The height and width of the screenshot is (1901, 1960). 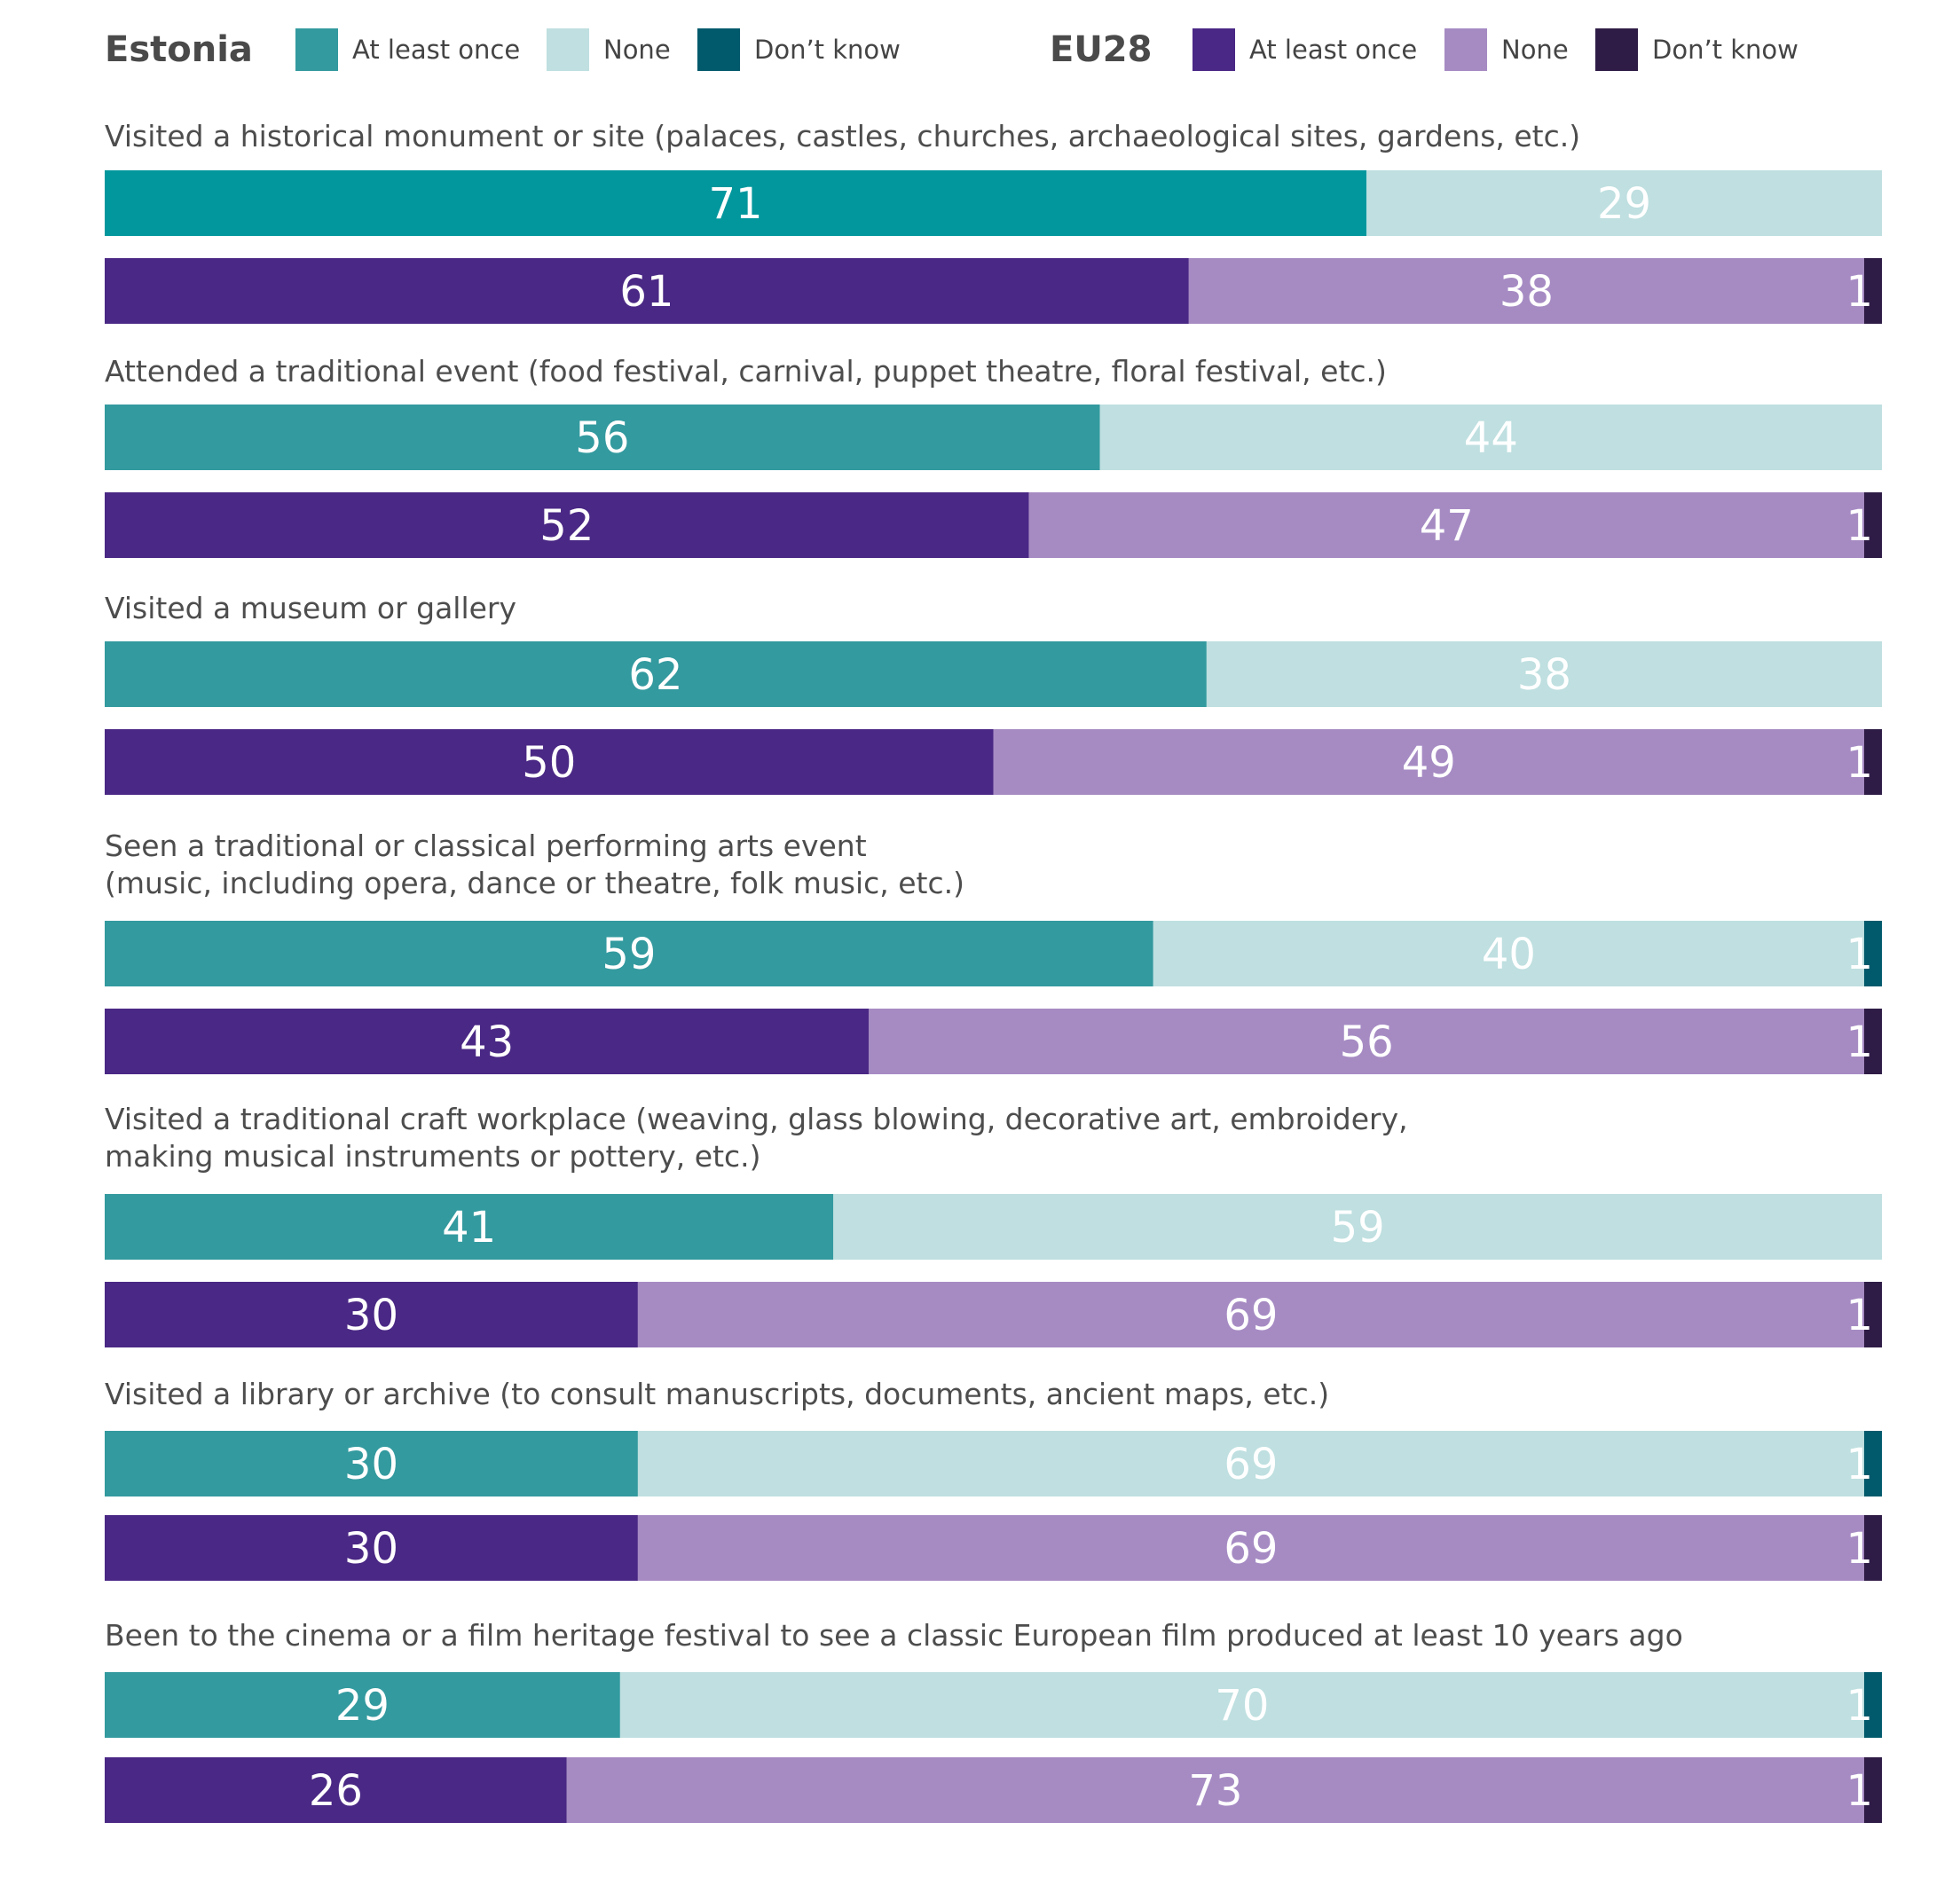 I want to click on eu28-bar-value-label: 61, so click(x=646, y=292).